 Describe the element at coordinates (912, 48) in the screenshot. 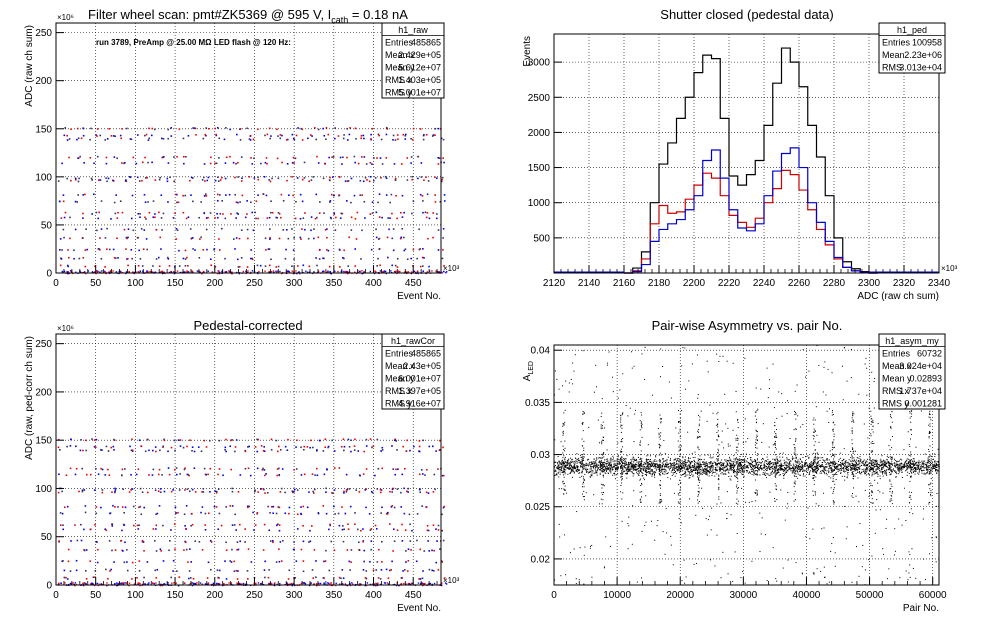

I see `stats-box-frame` at that location.